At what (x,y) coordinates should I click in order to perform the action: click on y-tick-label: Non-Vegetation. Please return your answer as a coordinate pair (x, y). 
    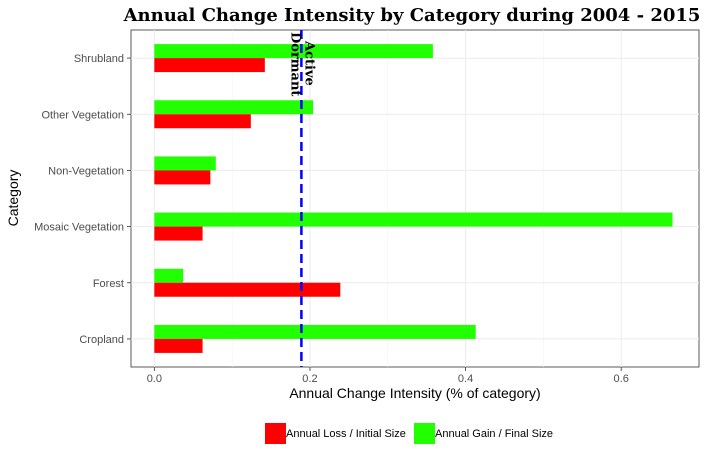
    Looking at the image, I should click on (86, 171).